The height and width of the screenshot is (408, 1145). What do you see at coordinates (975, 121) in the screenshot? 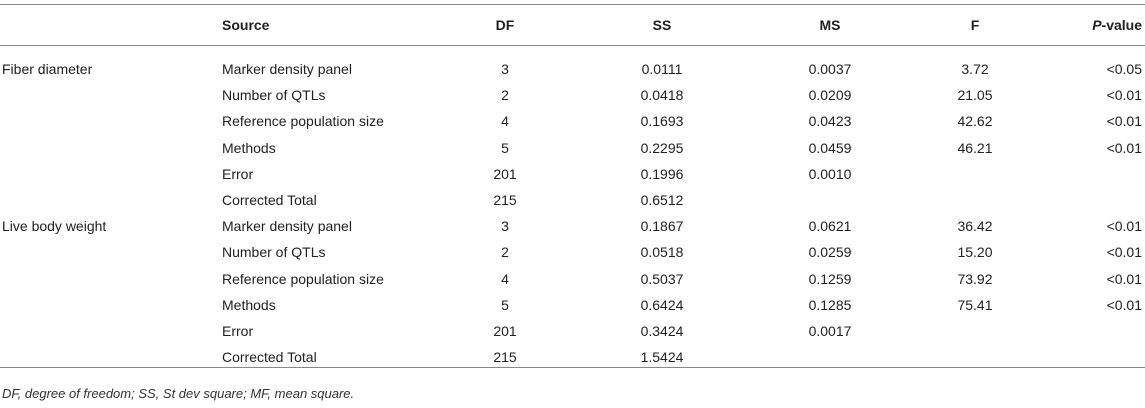
I see `cell-f: 42.62` at bounding box center [975, 121].